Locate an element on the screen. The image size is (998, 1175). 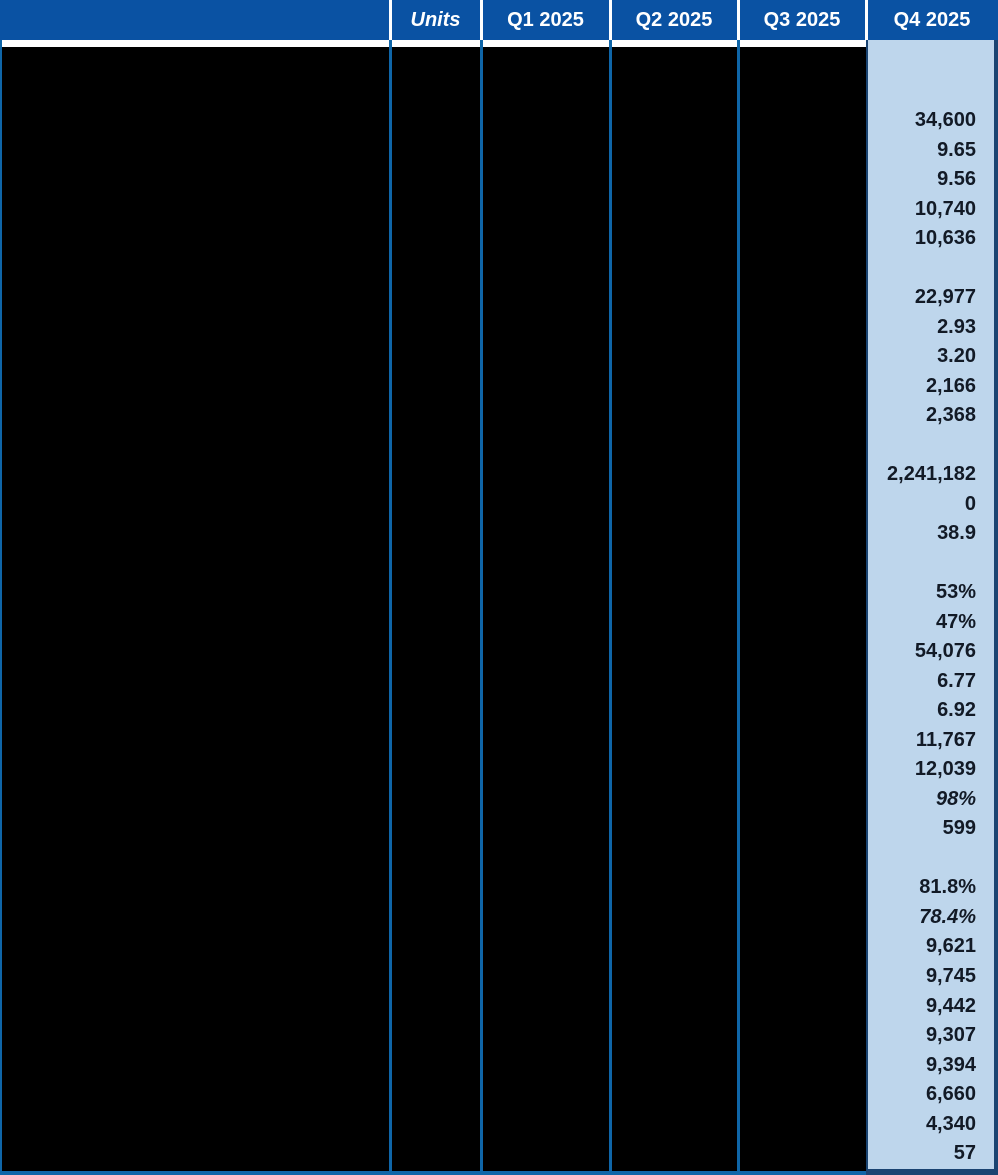
header-cell-q3-2025: Q3 2025 is located at coordinates (802, 20).